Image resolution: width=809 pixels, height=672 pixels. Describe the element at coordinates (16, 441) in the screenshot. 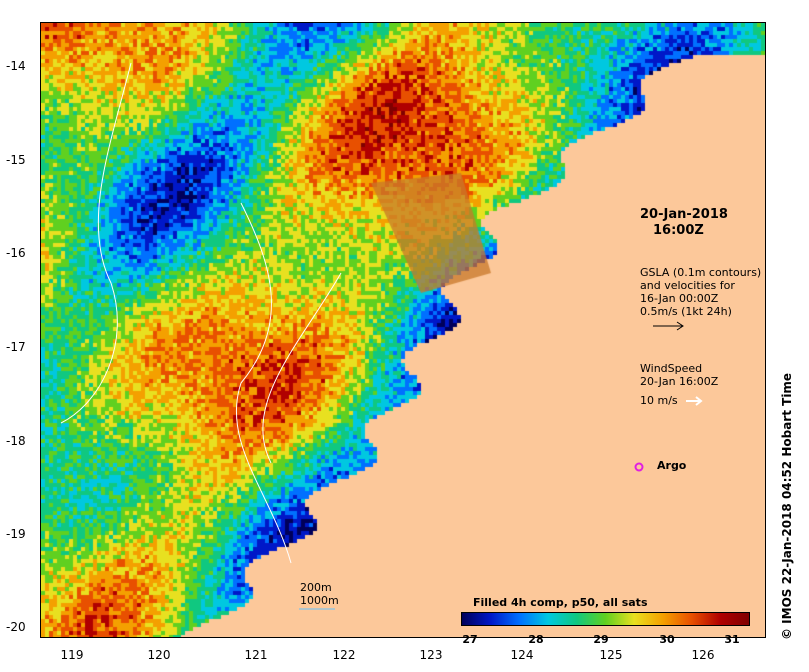

I see `y-tick: -18` at that location.